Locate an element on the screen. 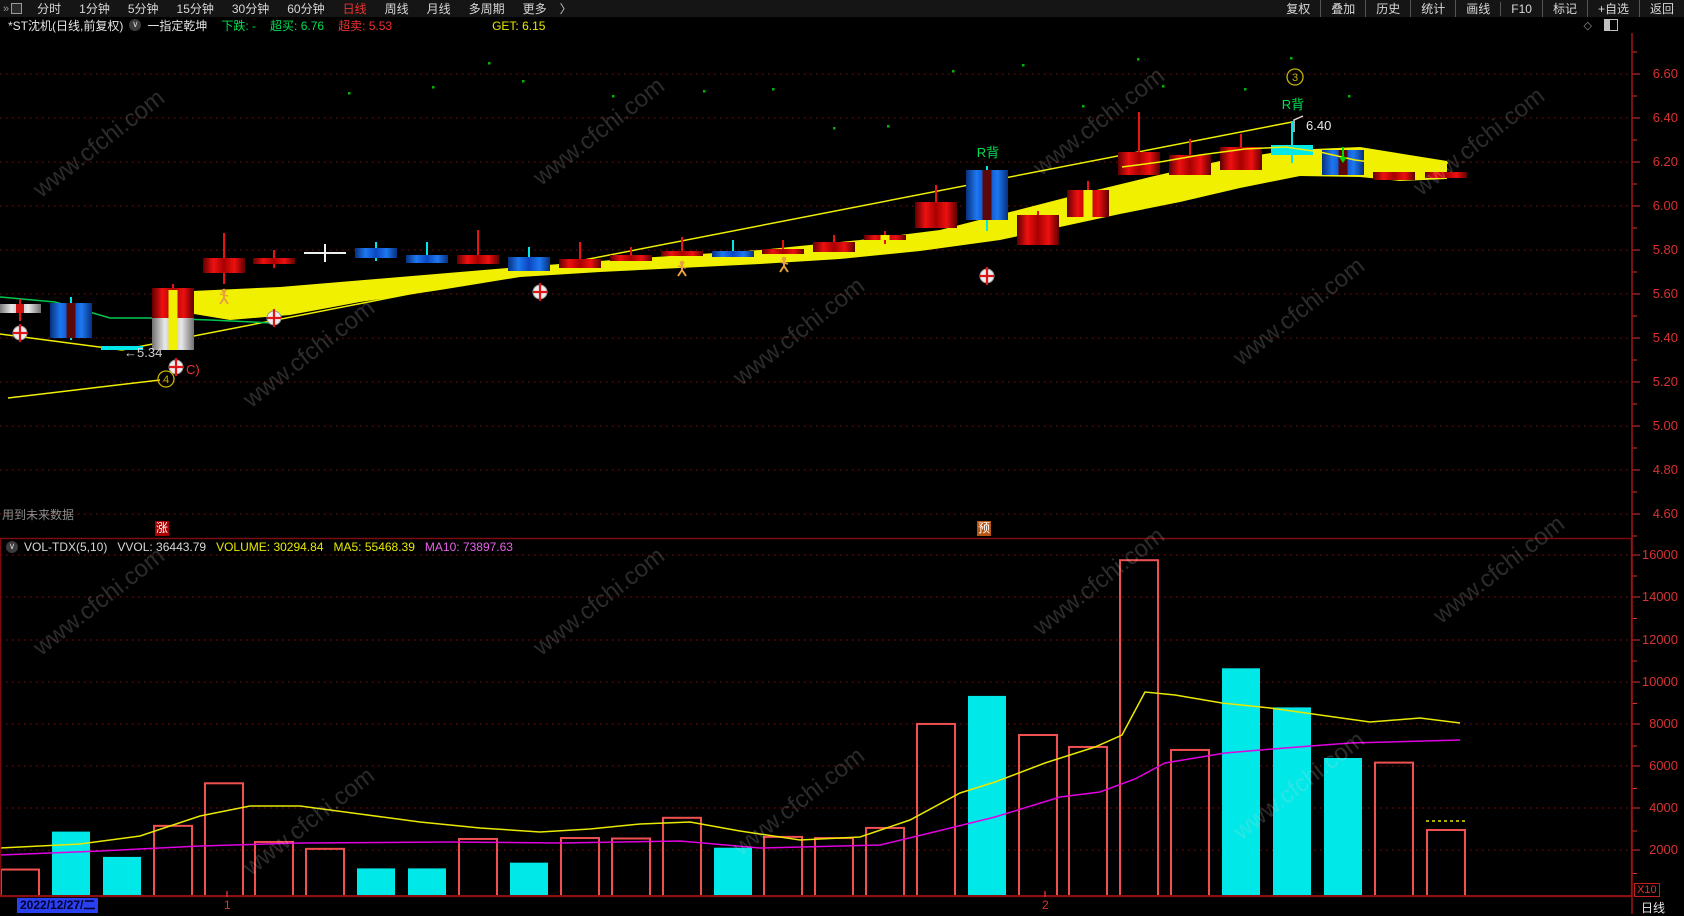  volume-axis-label: 8000 is located at coordinates (1663, 723).